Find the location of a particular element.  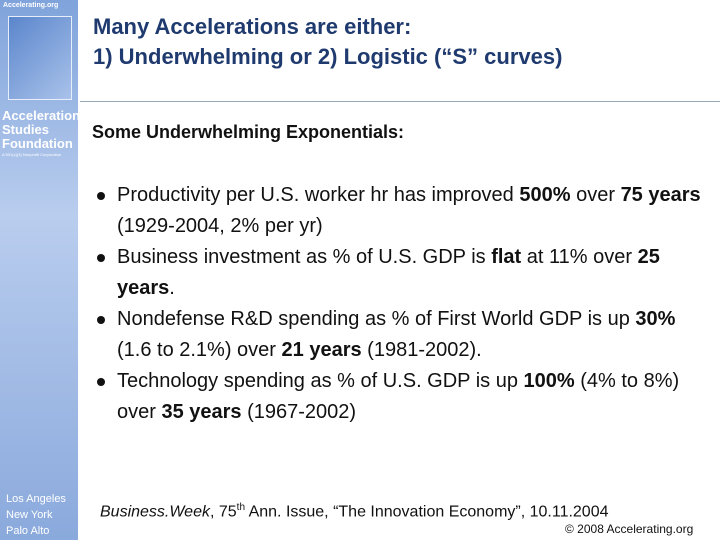

location: New York is located at coordinates (29, 515).